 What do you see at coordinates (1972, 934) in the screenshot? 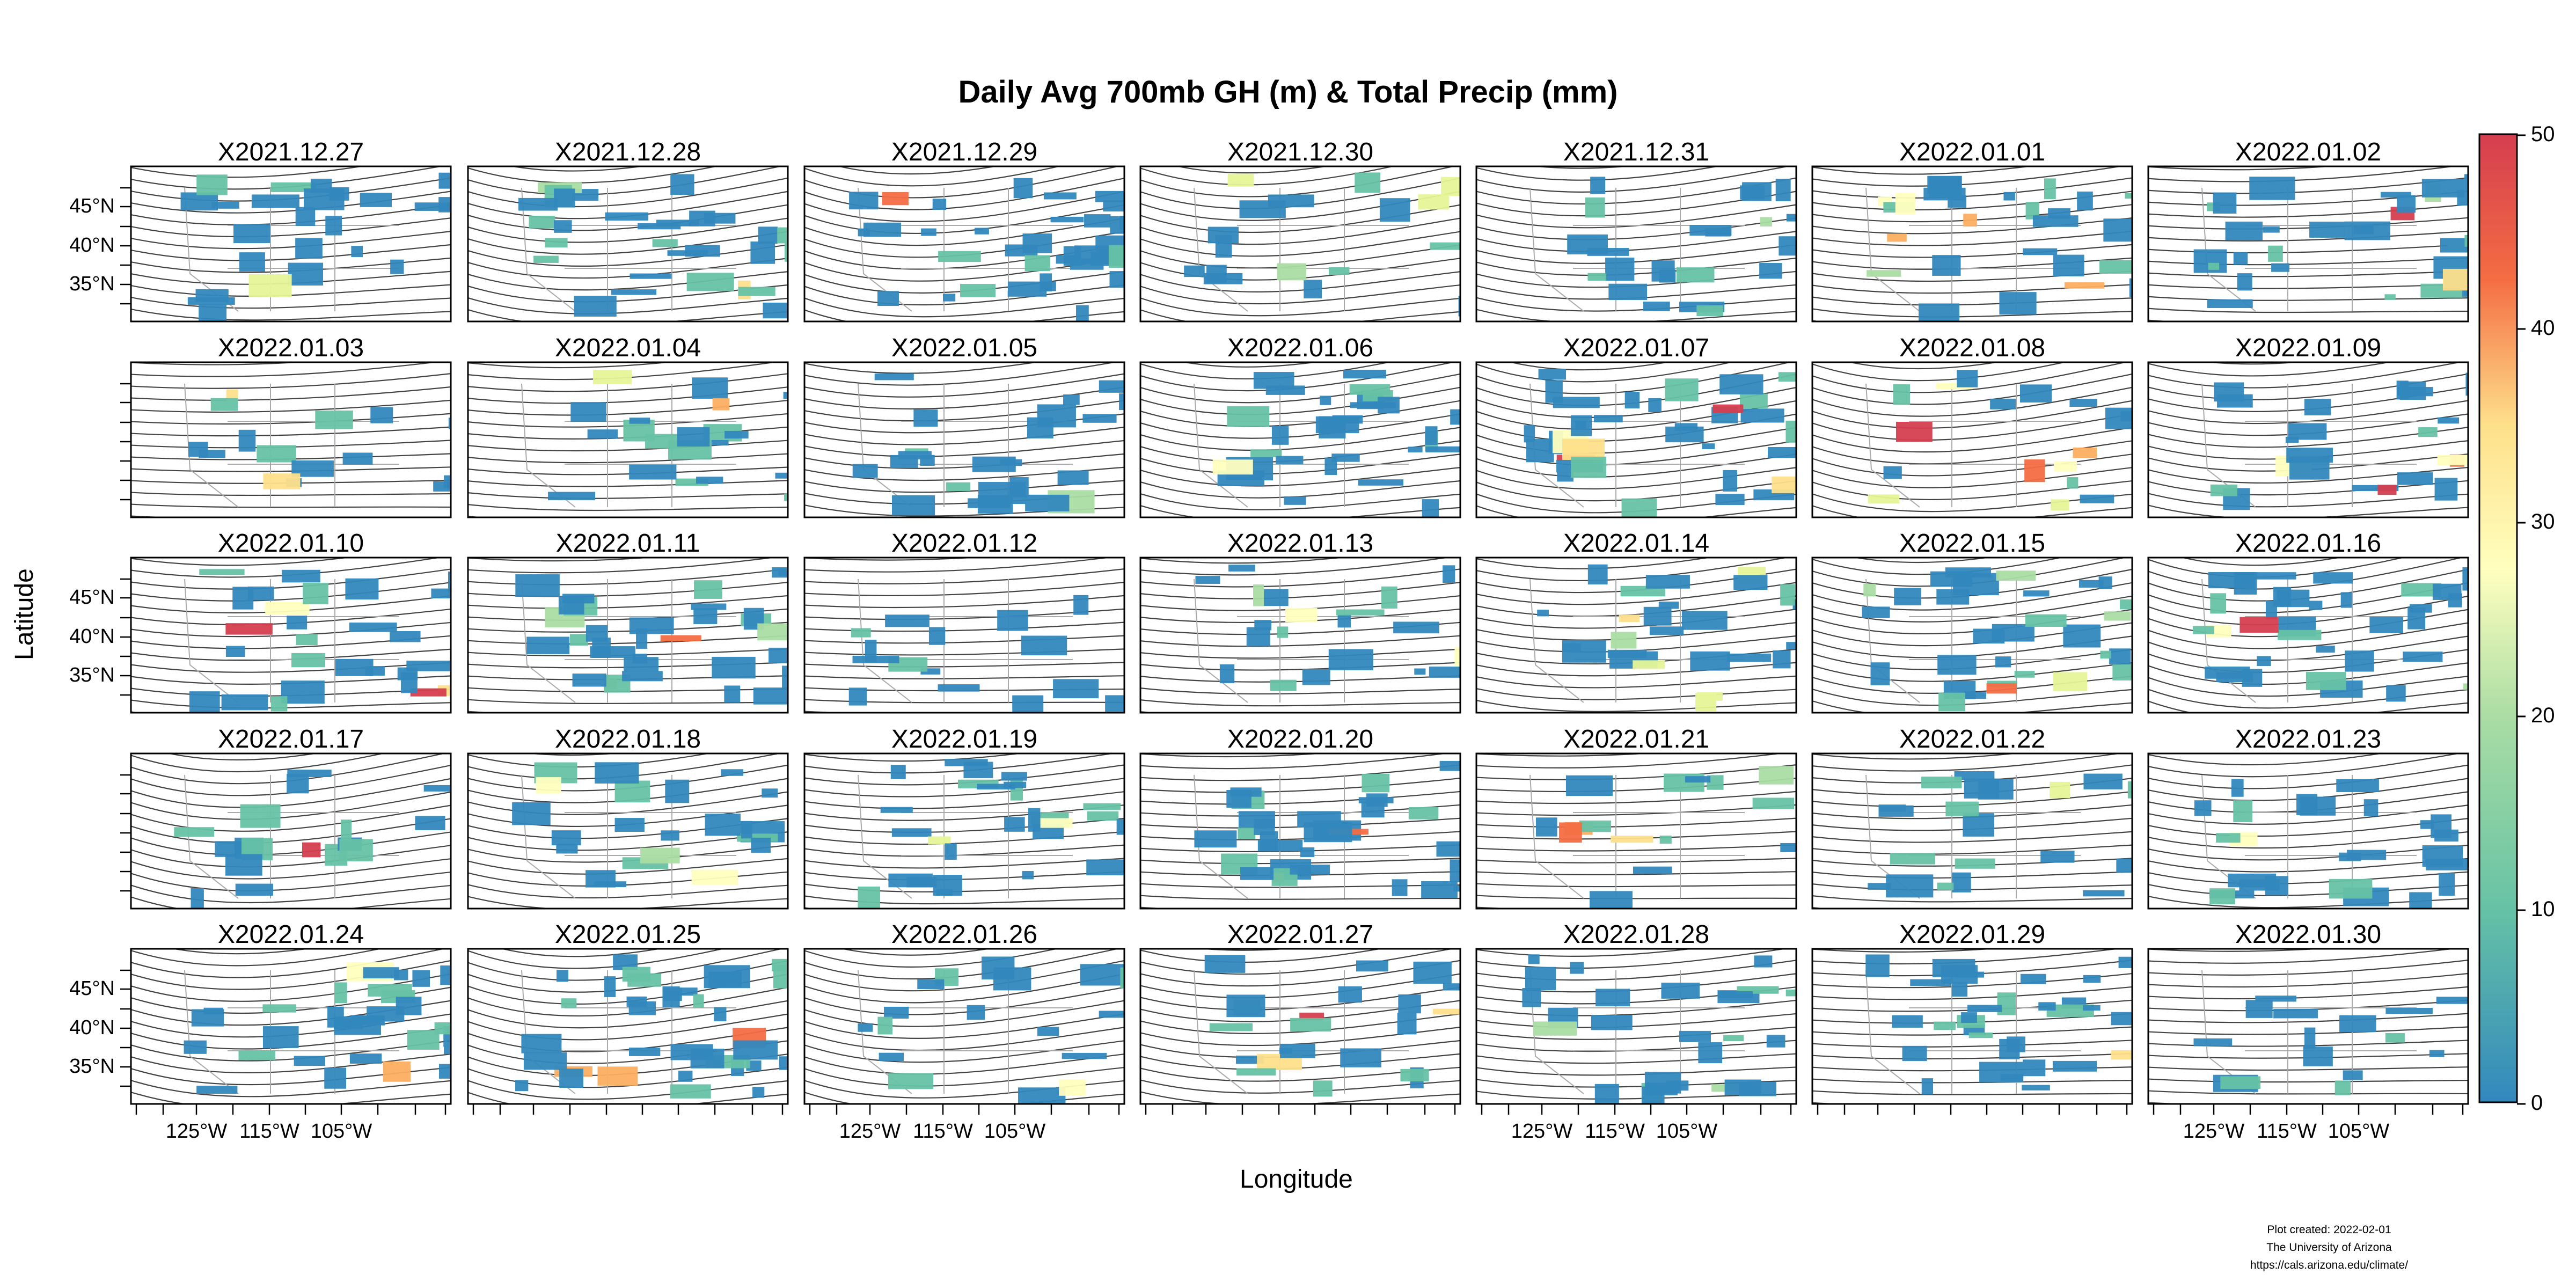
I see `panel-title: X2022.01.29` at bounding box center [1972, 934].